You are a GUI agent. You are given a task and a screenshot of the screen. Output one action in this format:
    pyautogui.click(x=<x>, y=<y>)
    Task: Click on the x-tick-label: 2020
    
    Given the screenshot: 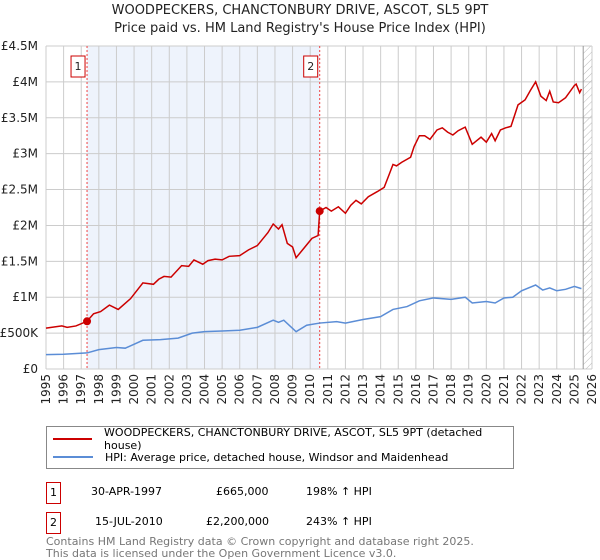 What is the action you would take?
    pyautogui.click(x=486, y=389)
    